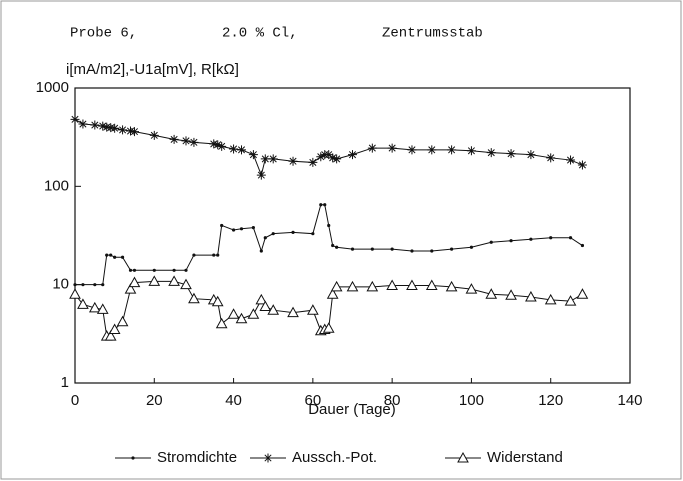  What do you see at coordinates (432, 34) in the screenshot?
I see `title-part: Zentrumsstab` at bounding box center [432, 34].